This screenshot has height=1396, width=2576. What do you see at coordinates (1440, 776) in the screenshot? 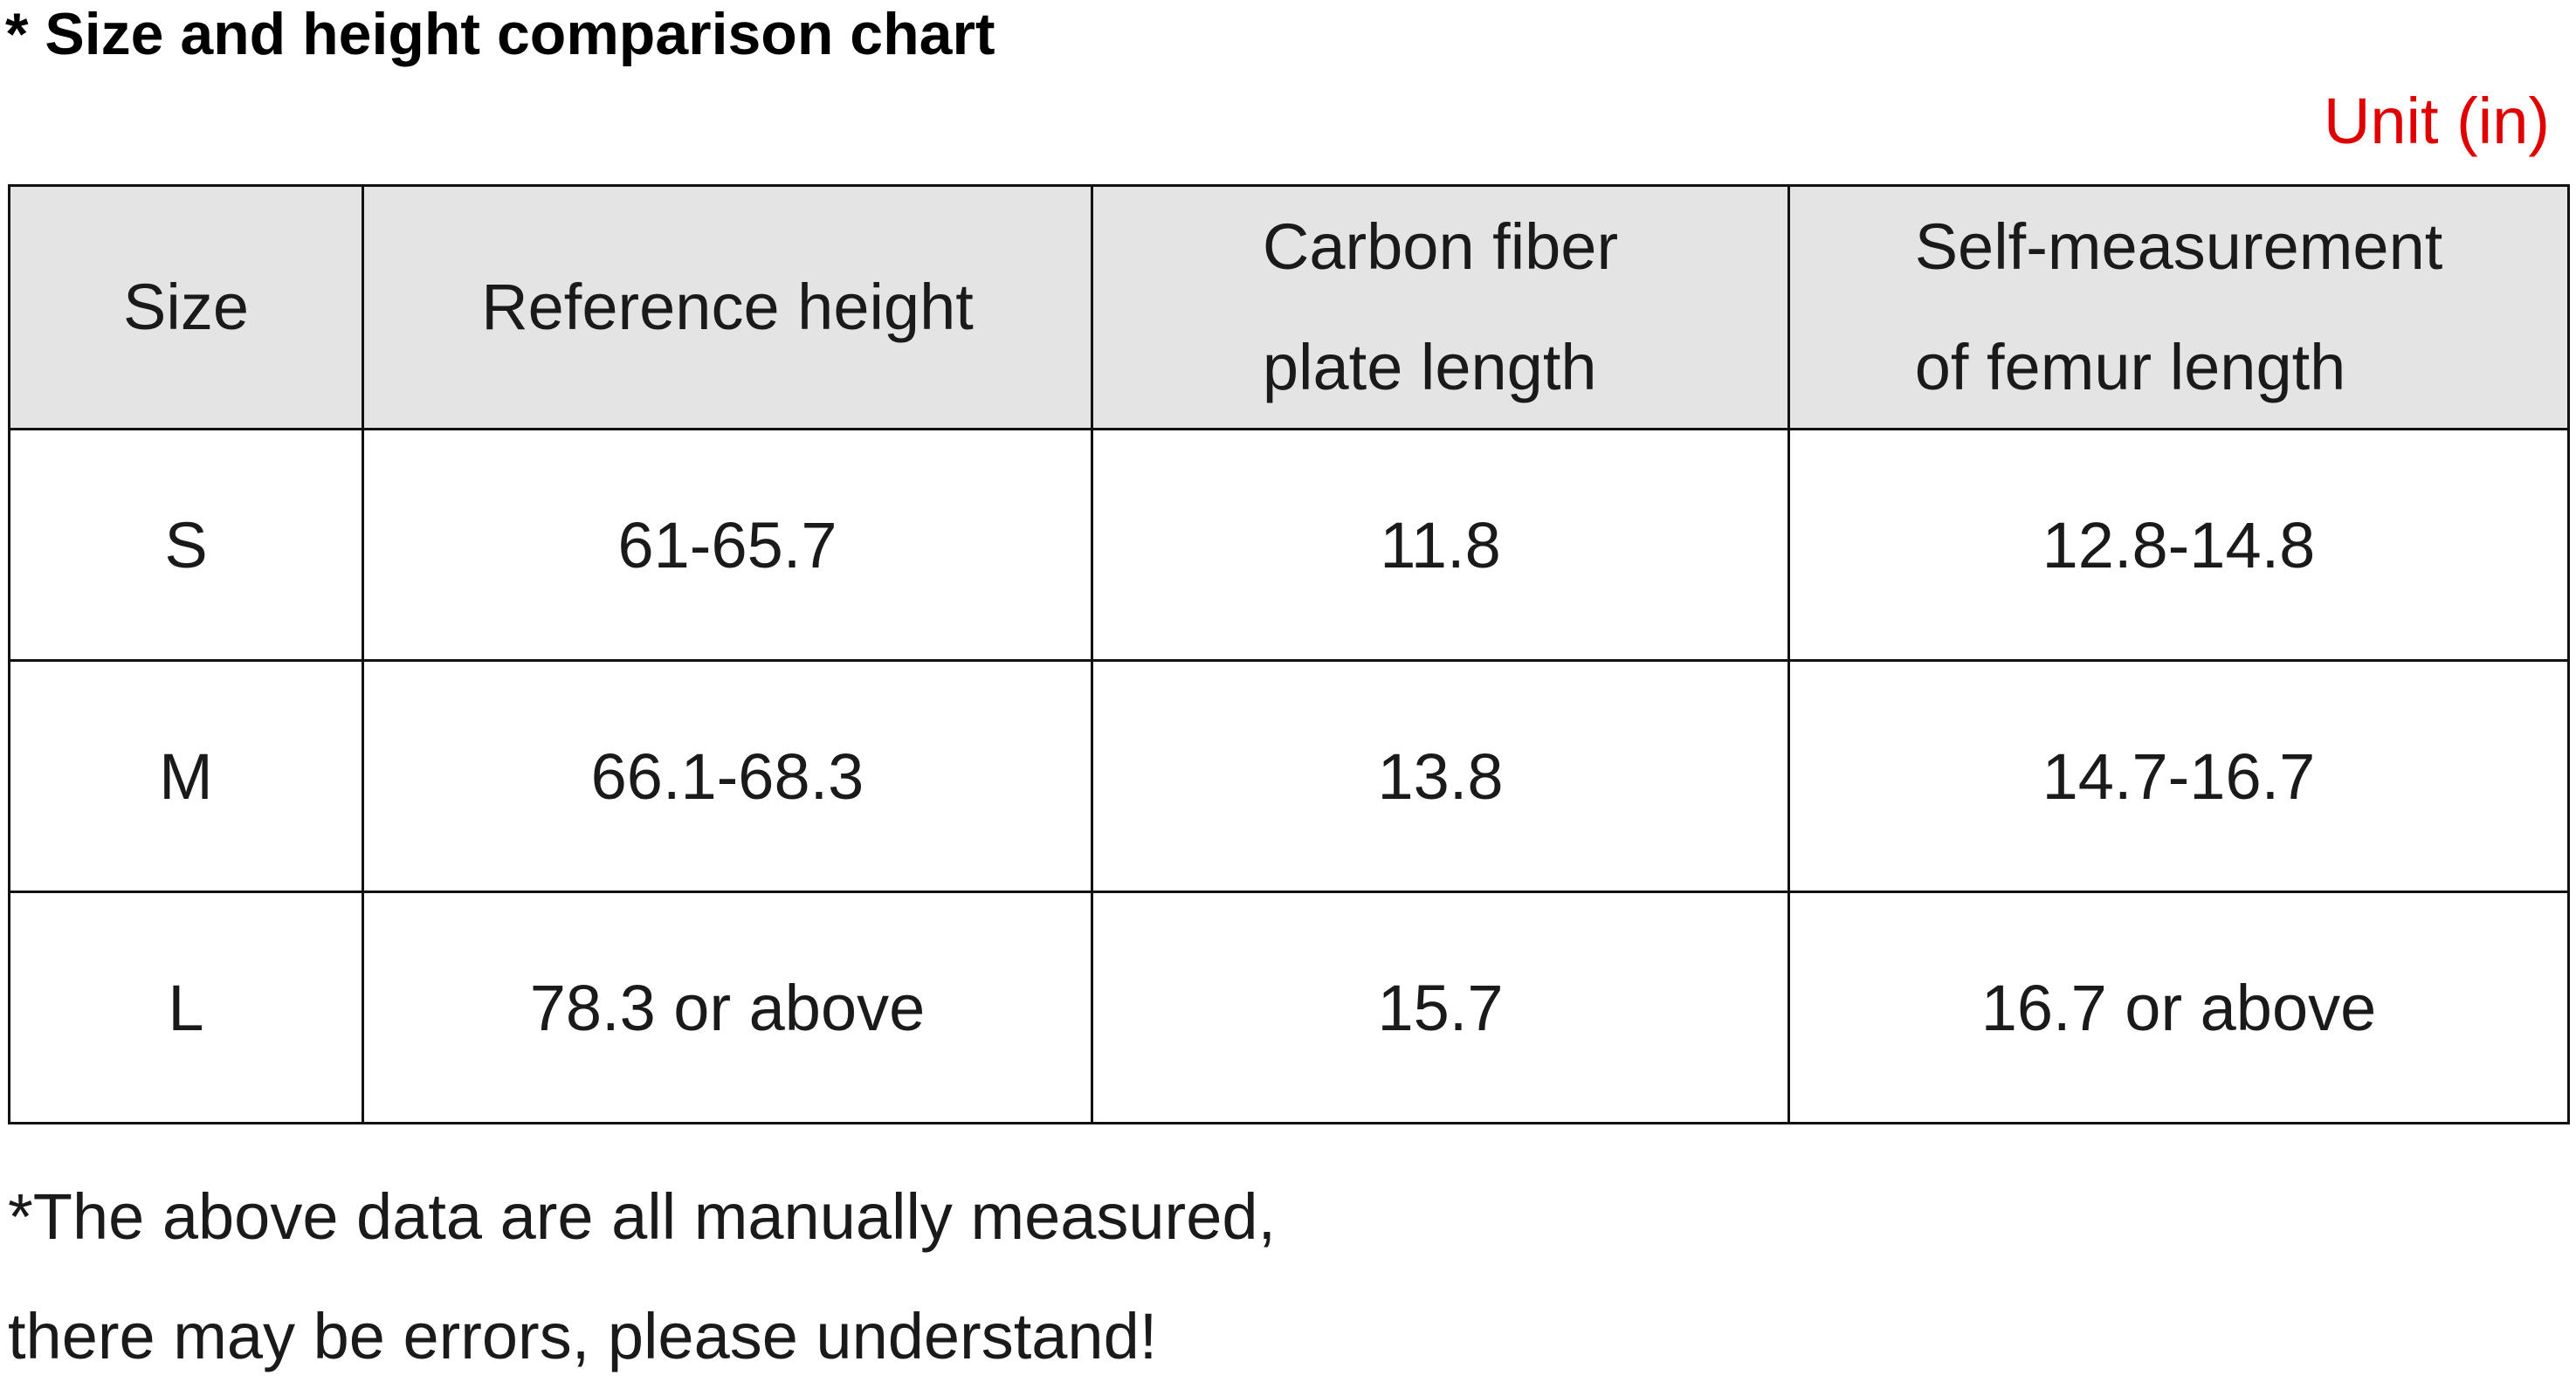
I see `table-cell: 13.8` at bounding box center [1440, 776].